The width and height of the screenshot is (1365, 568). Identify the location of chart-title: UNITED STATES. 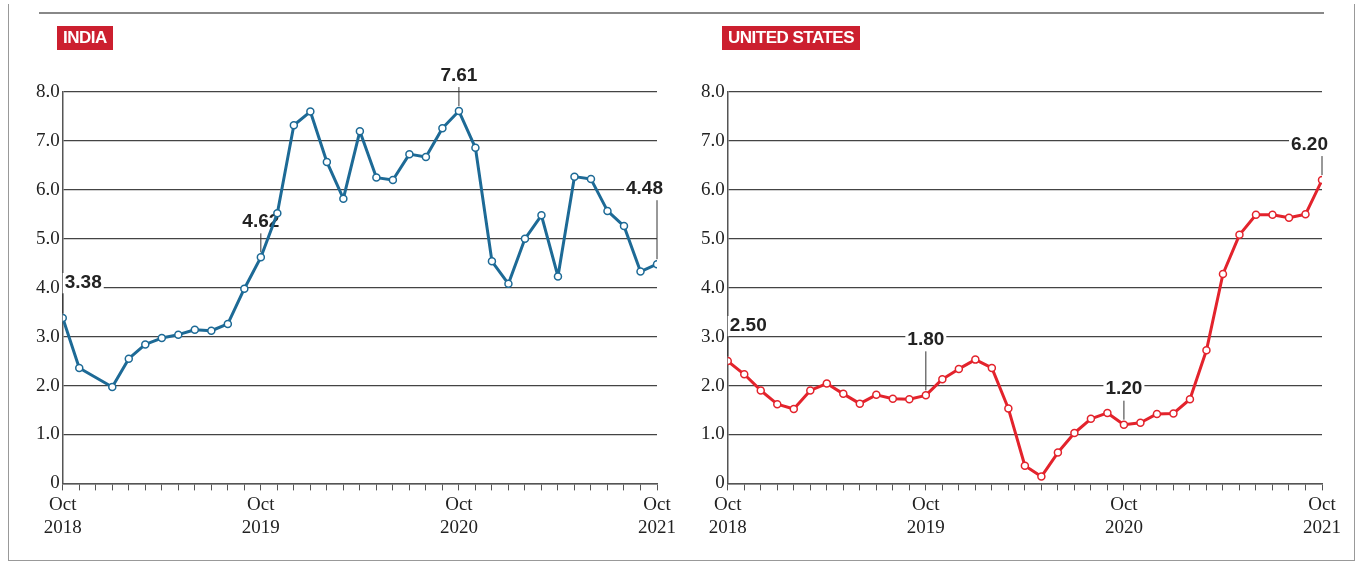
(791, 38).